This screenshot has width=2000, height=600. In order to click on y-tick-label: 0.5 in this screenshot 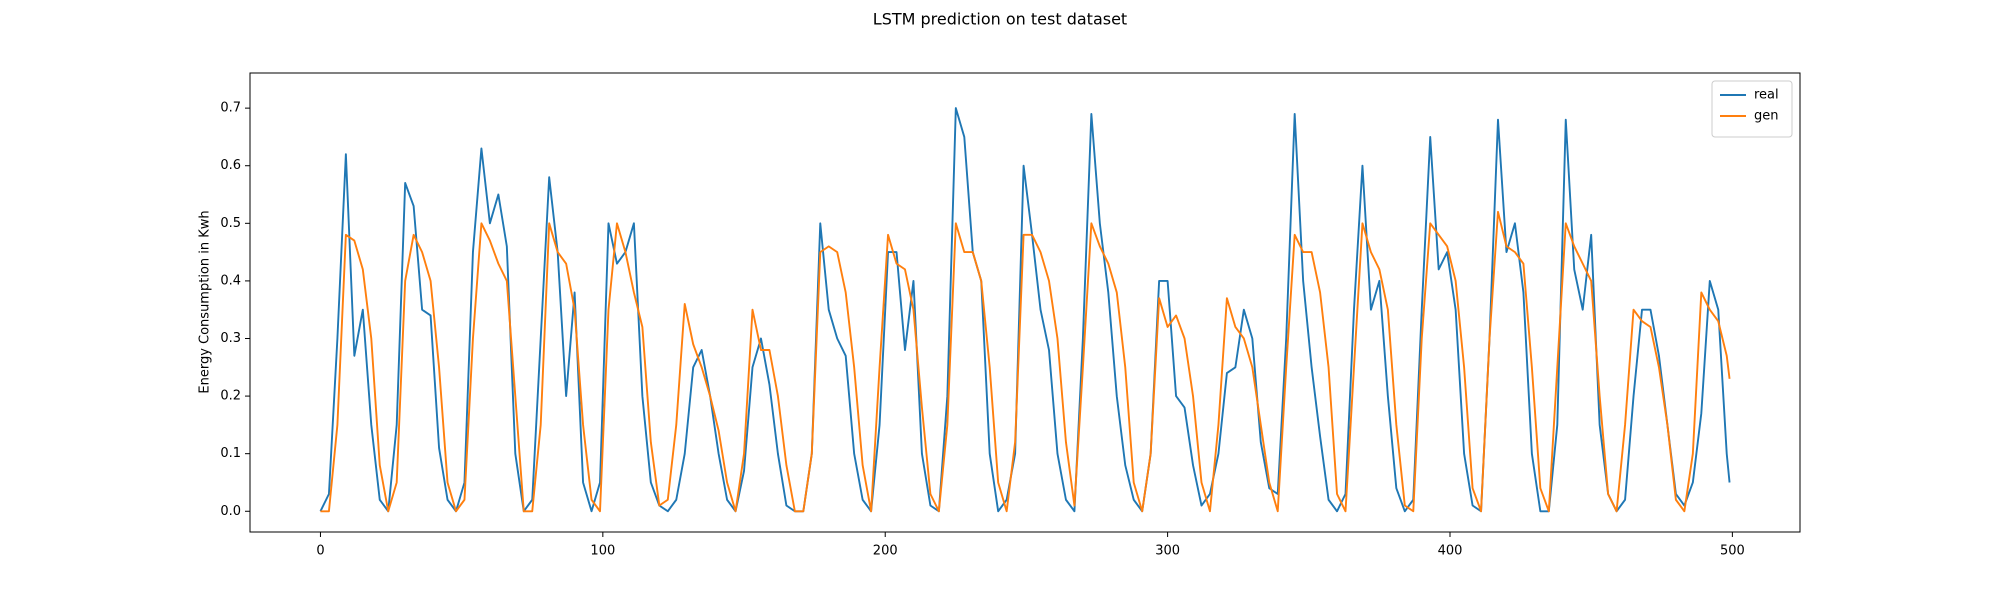, I will do `click(230, 223)`.